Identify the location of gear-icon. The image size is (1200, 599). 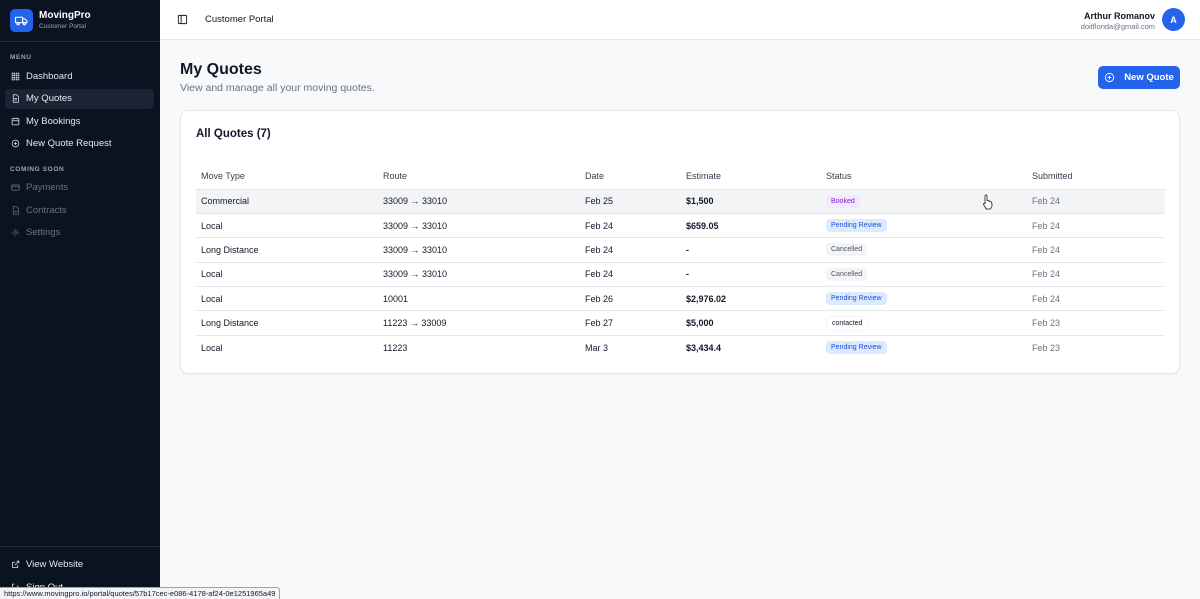
(15, 232).